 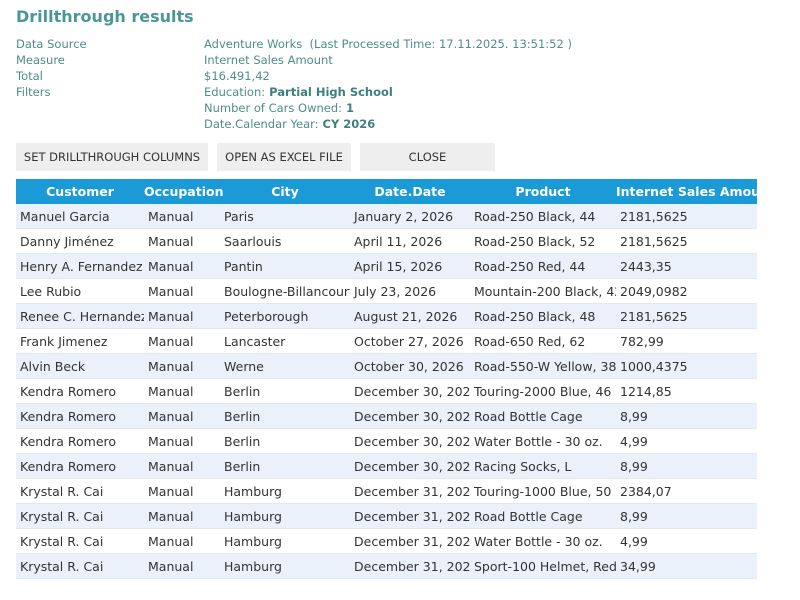 What do you see at coordinates (112, 157) in the screenshot?
I see `button: SET DRILLTHROUGH COLUMNS` at bounding box center [112, 157].